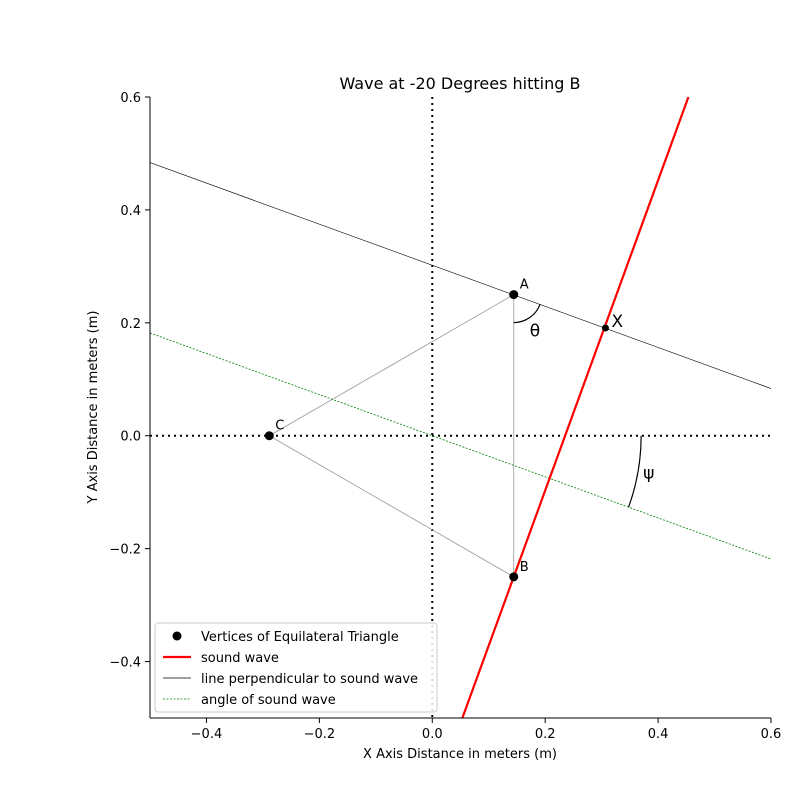 This screenshot has width=807, height=807. I want to click on y-tick-label: 0.0, so click(130, 437).